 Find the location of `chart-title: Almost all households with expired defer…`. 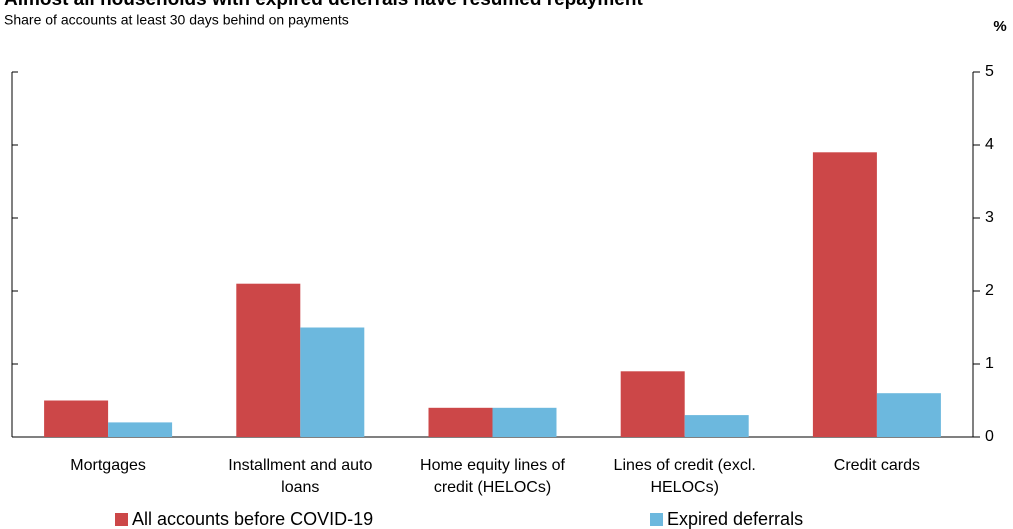

chart-title: Almost all households with expired defer… is located at coordinates (323, 5).